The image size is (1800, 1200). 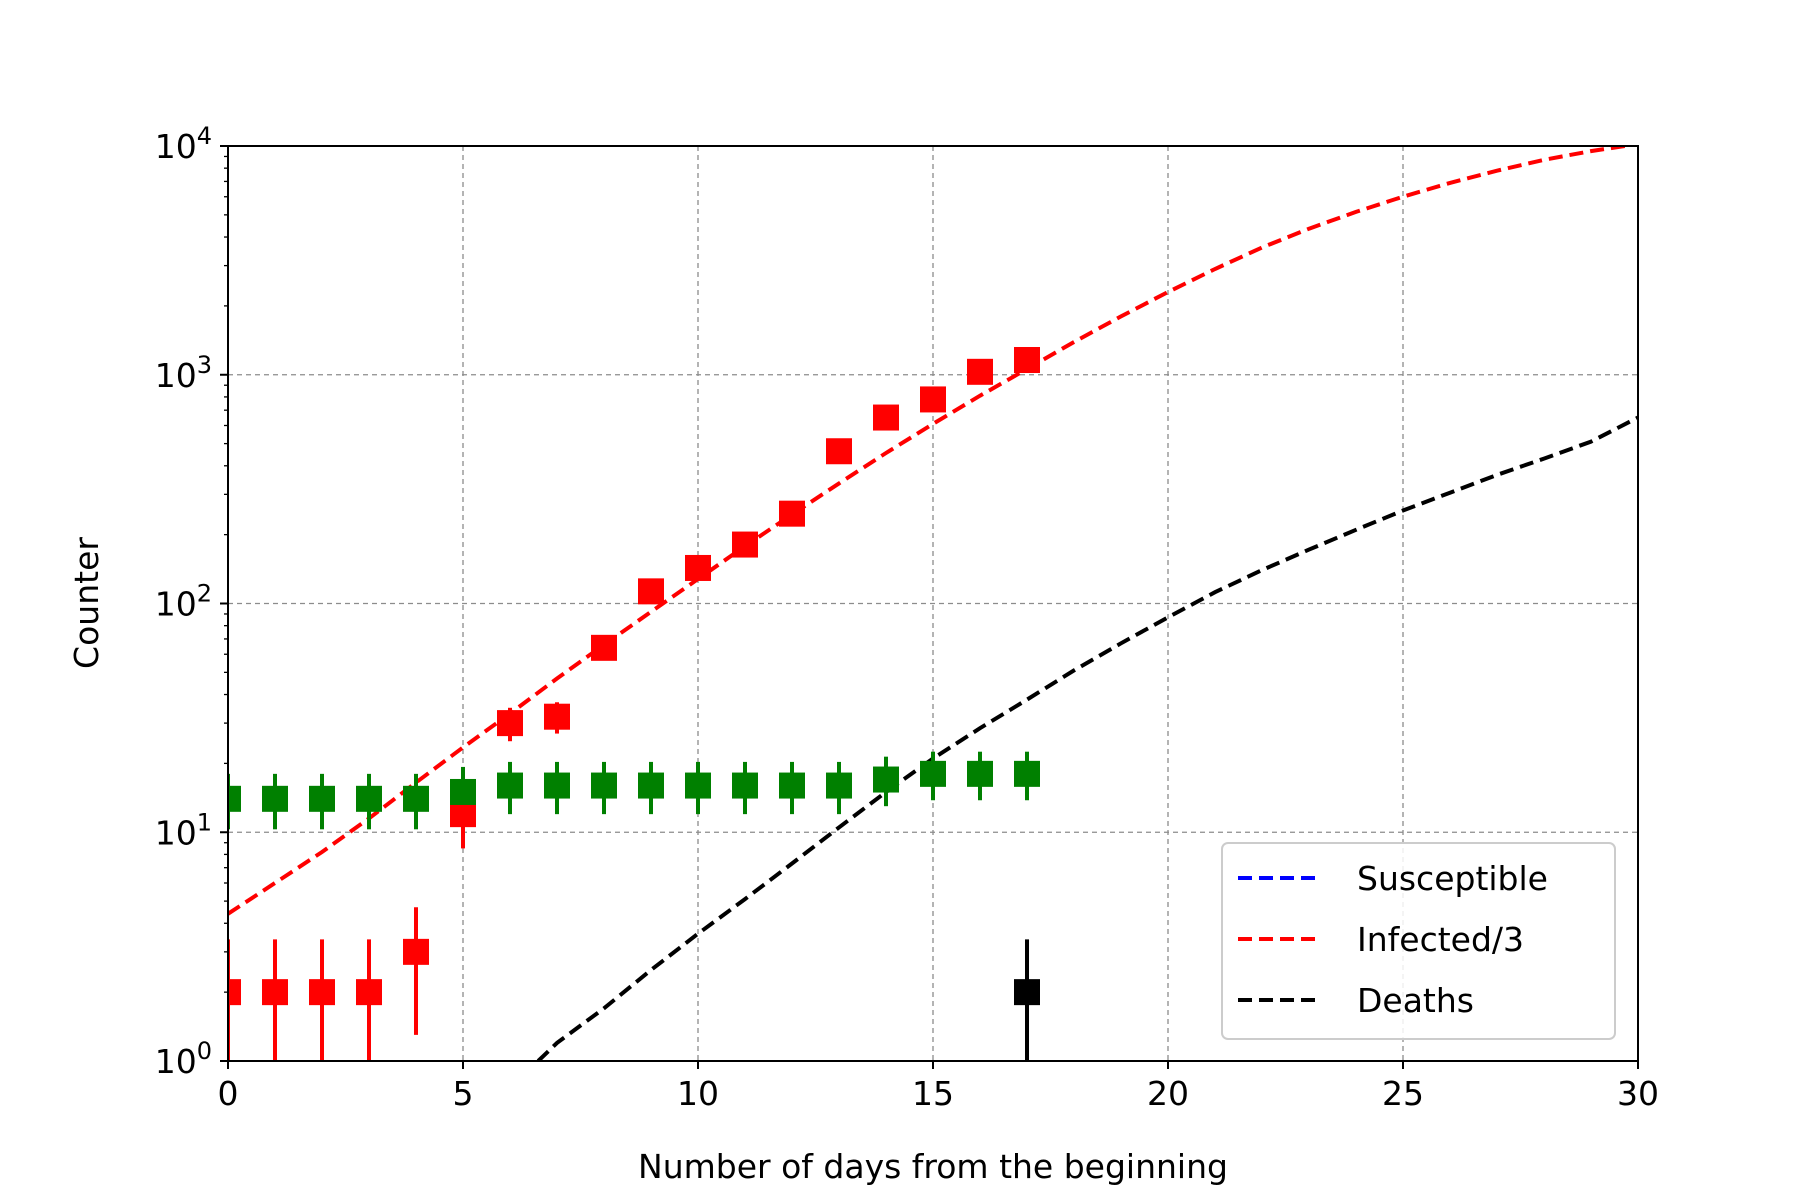 What do you see at coordinates (228, 1093) in the screenshot?
I see `x-tick-label: 0` at bounding box center [228, 1093].